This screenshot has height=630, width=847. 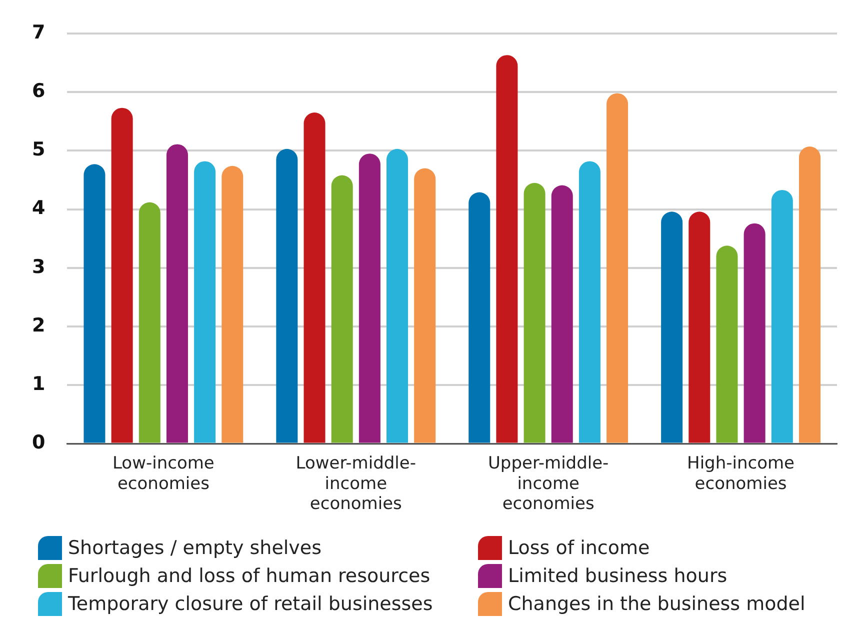 I want to click on x-tick-label: Lower-middle-income economies, so click(x=356, y=483).